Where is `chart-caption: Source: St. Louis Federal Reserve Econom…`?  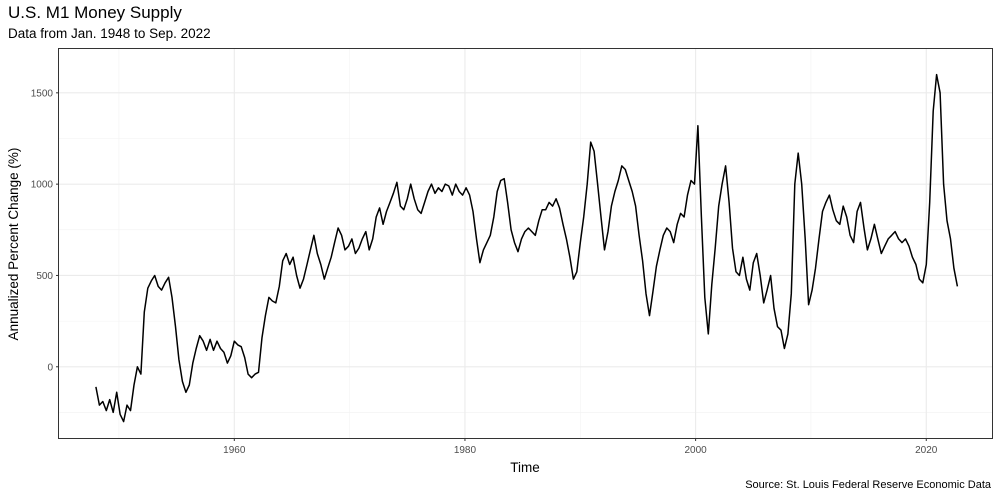
chart-caption: Source: St. Louis Federal Reserve Econom… is located at coordinates (868, 485).